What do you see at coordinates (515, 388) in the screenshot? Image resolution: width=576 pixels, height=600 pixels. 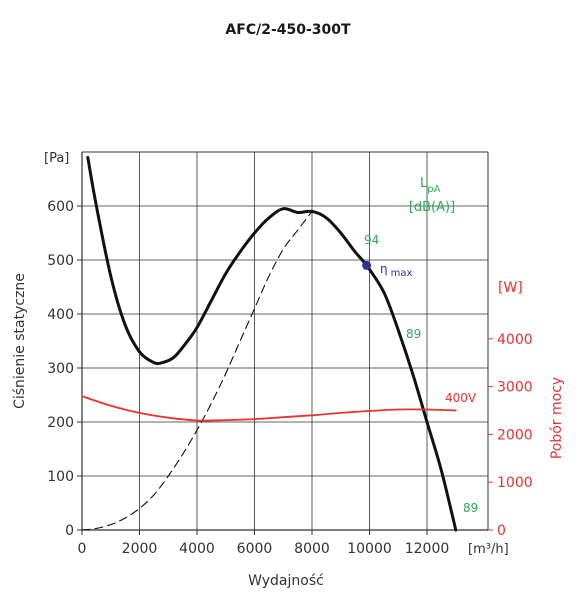 I see `y2-tick-label: 3000` at bounding box center [515, 388].